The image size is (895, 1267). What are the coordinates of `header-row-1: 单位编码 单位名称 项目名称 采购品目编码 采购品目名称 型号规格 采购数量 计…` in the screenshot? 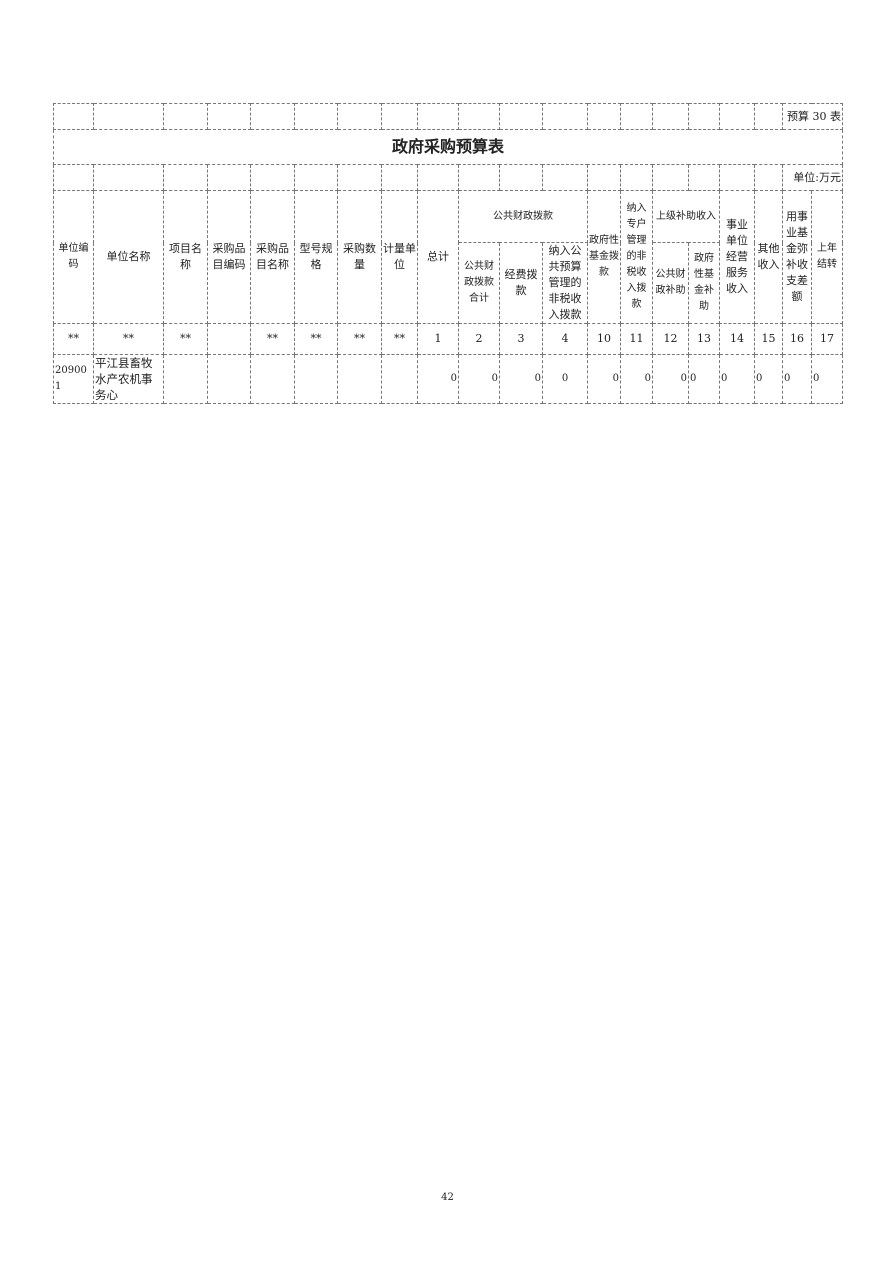 It's located at (448, 257).